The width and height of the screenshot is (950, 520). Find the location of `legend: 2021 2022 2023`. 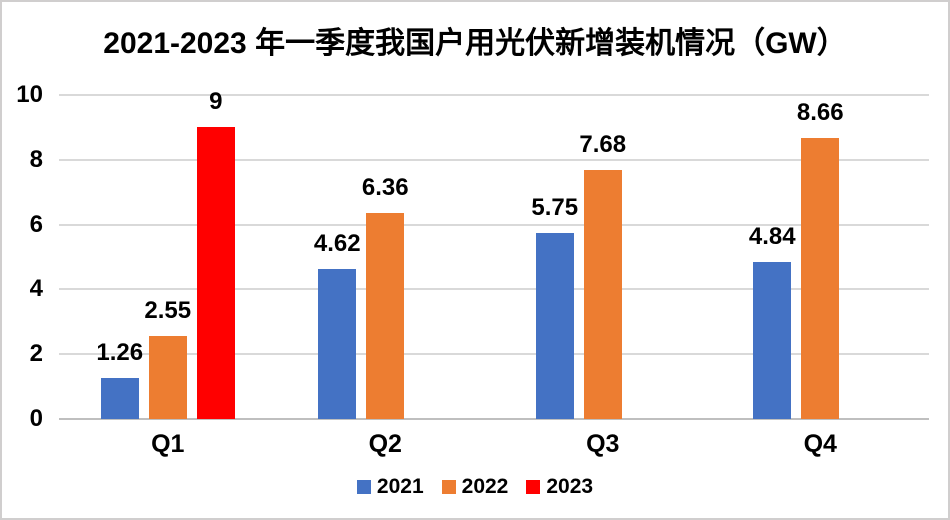

legend: 2021 2022 2023 is located at coordinates (475, 486).